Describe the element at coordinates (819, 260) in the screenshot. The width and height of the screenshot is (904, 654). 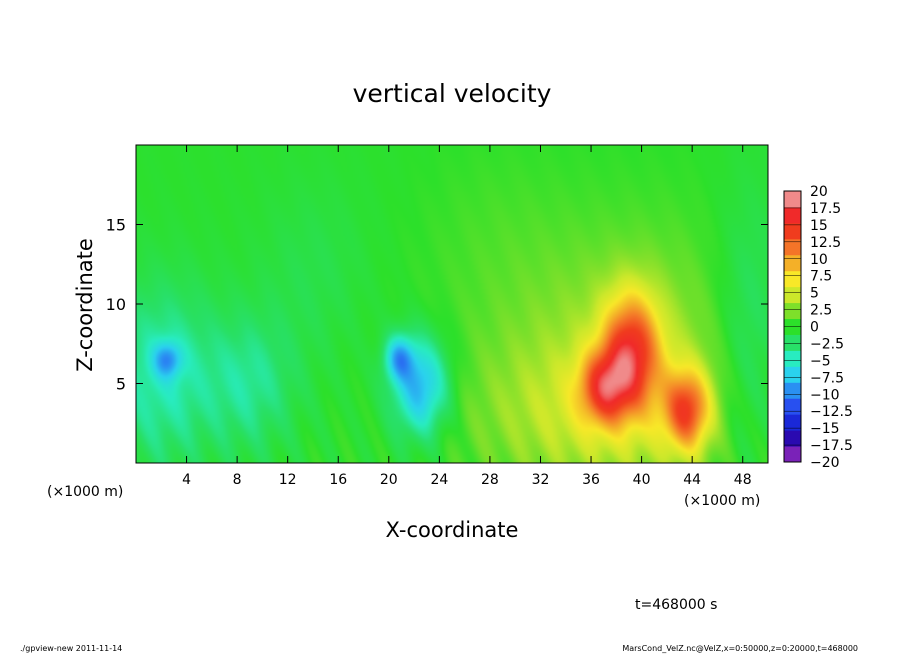
I see `colorbar-label-4: 10` at that location.